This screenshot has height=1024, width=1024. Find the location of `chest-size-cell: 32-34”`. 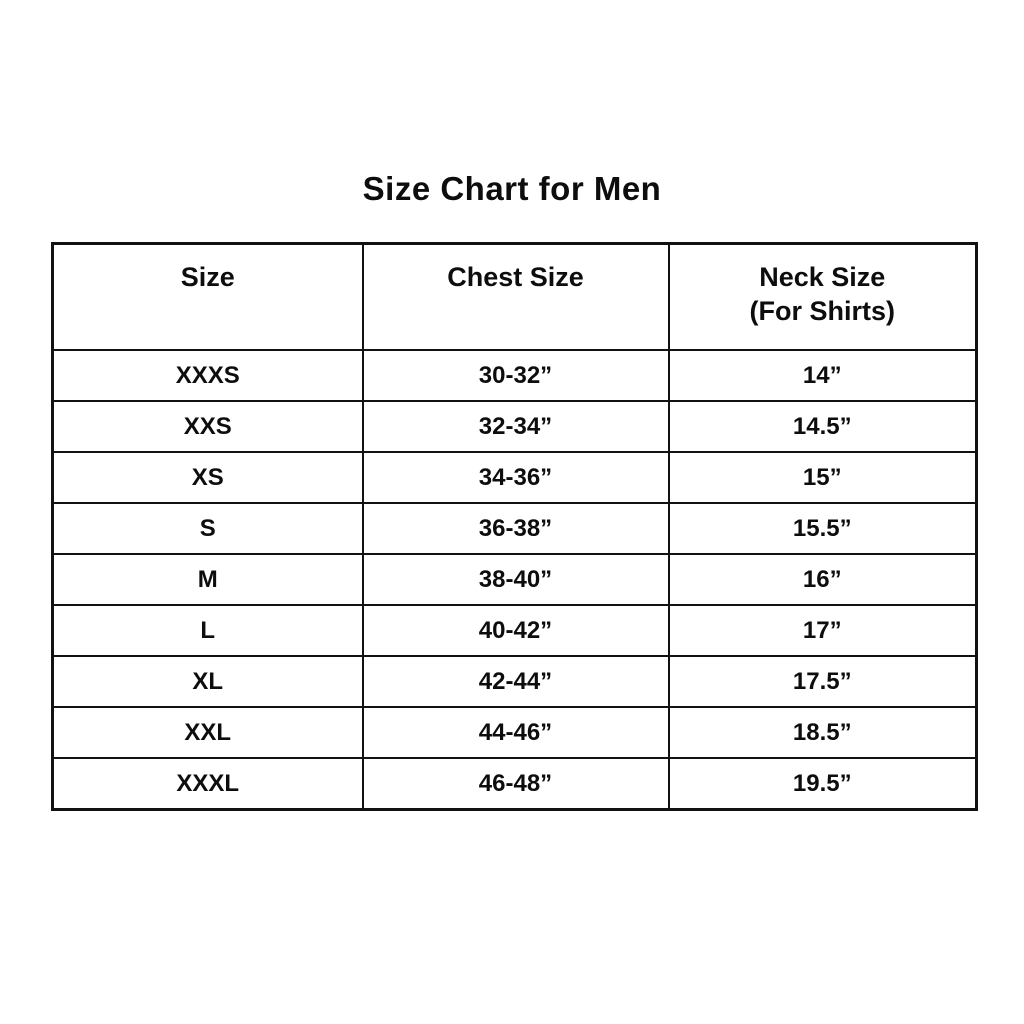

chest-size-cell: 32-34” is located at coordinates (515, 426).